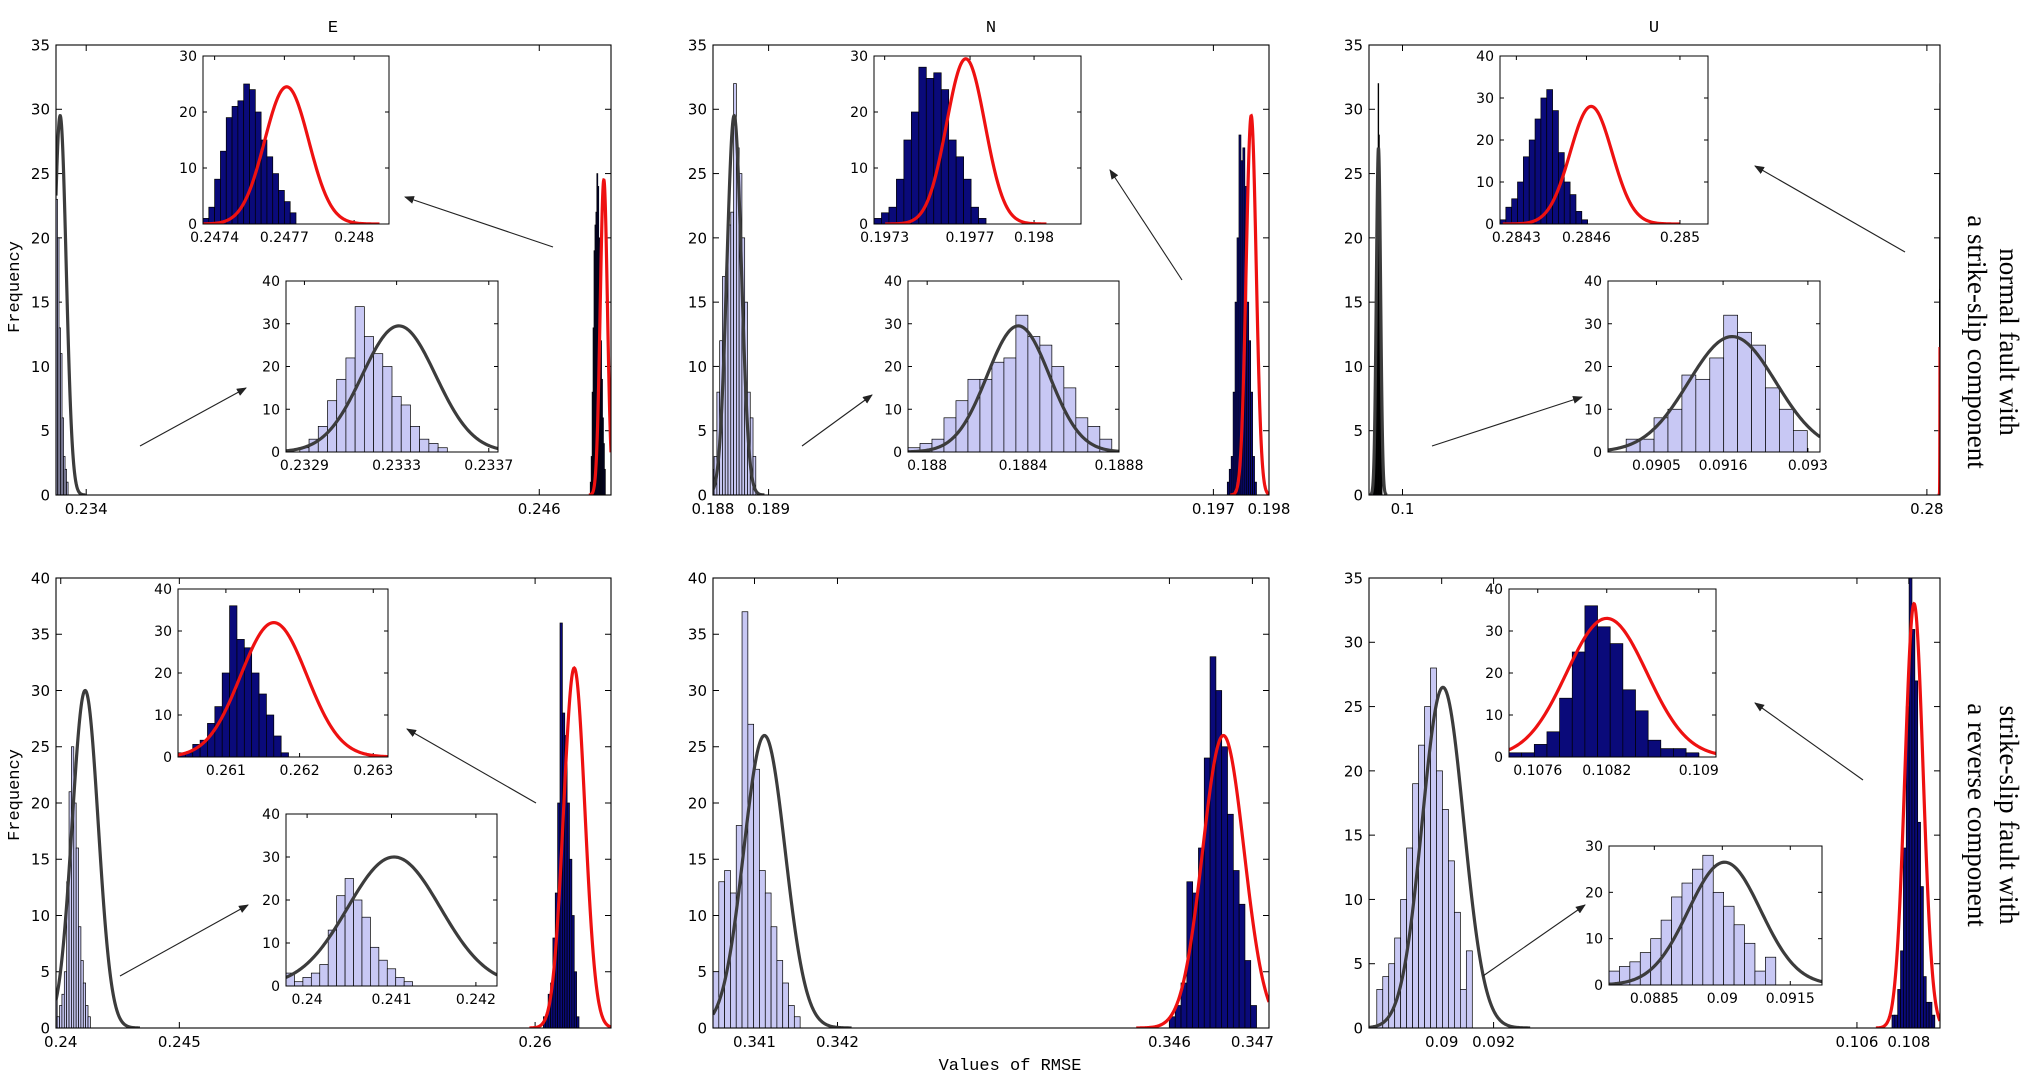 This screenshot has height=1087, width=2020. I want to click on x-tick-label: 0.092, so click(1493, 1042).